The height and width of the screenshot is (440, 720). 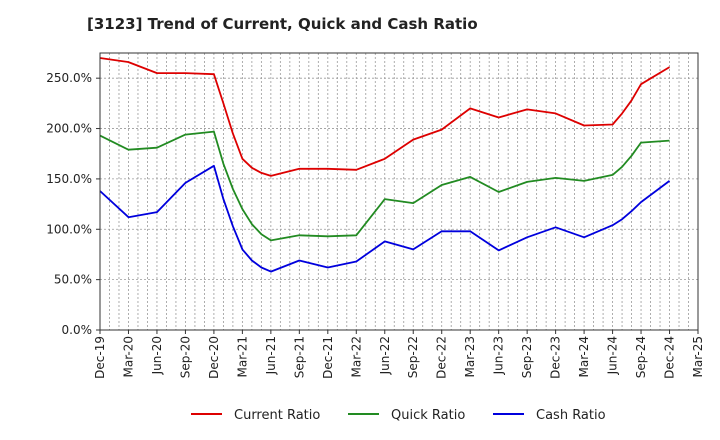 I want to click on x-tick-label: Mar-23, so click(x=470, y=356).